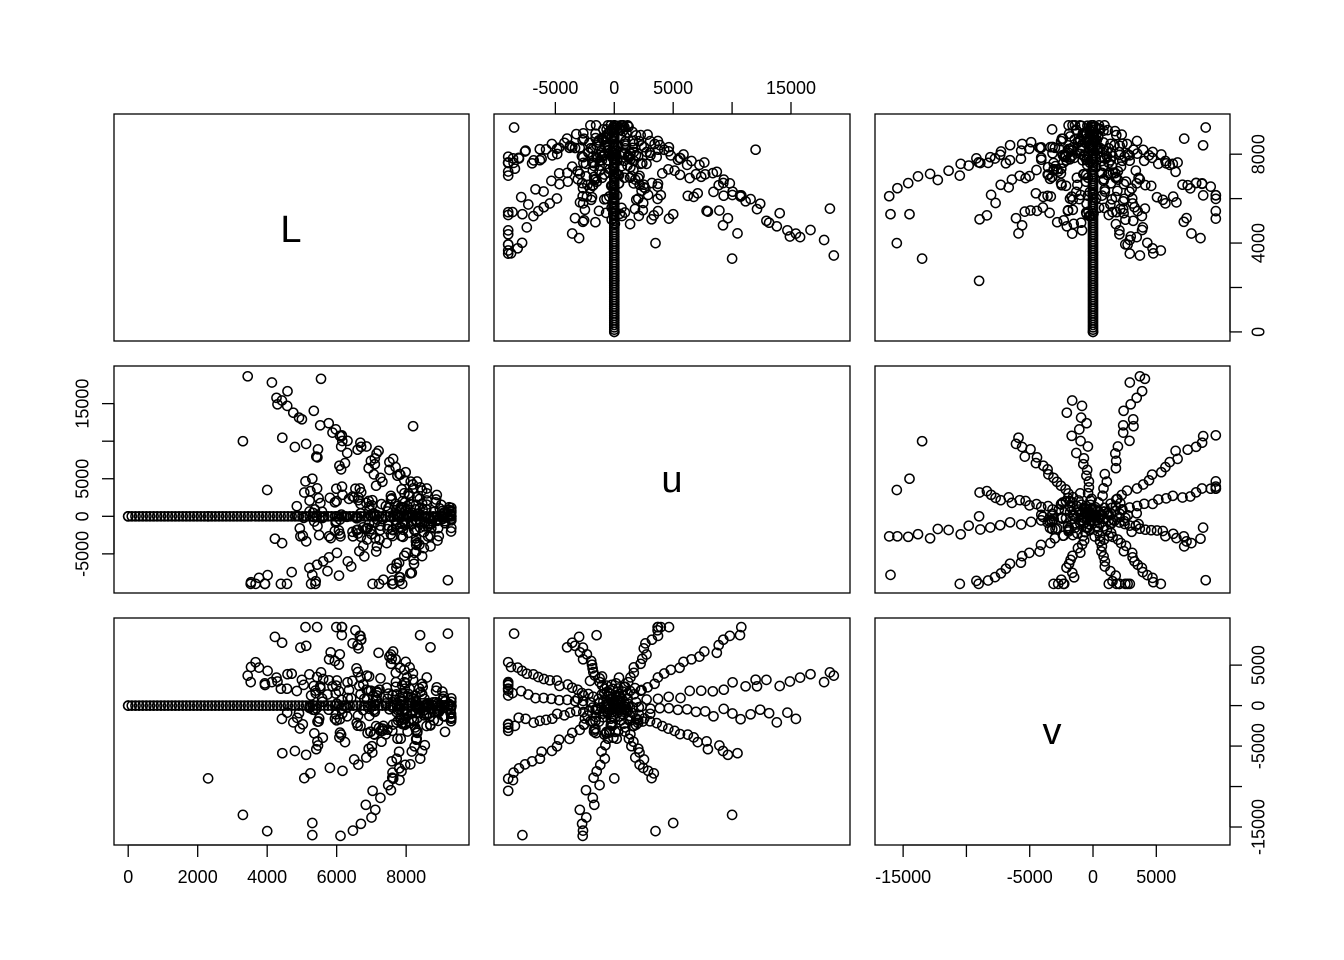  Describe the element at coordinates (406, 877) in the screenshot. I see `tick-label: 8000` at that location.